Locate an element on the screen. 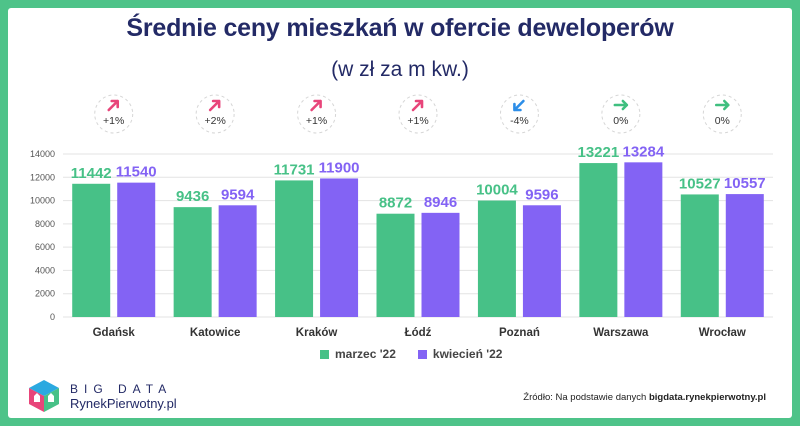  change-label: +2% is located at coordinates (214, 121).